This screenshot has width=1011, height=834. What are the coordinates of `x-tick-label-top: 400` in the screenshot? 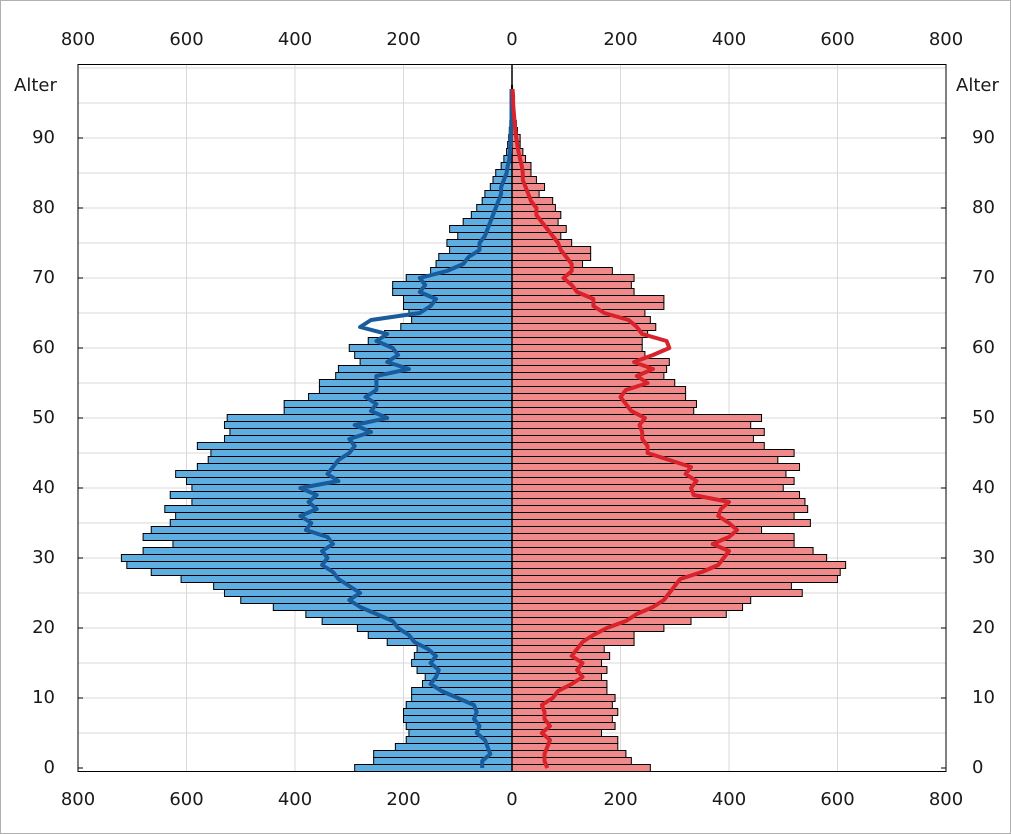 It's located at (295, 39).